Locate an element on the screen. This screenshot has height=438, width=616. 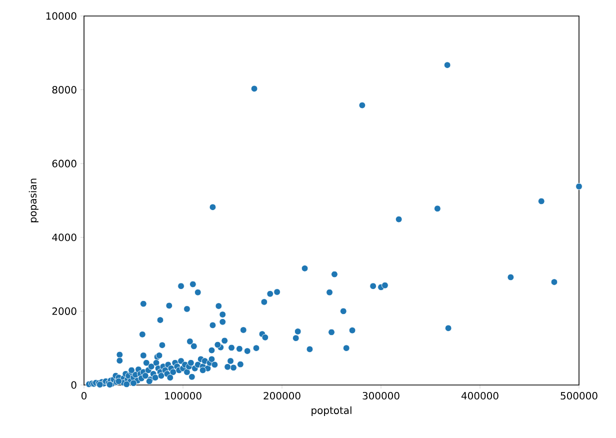
y-tick-label: 2000 is located at coordinates (64, 311).